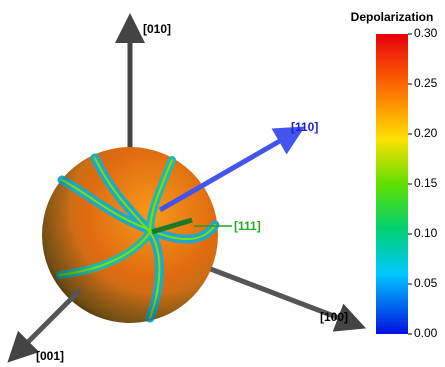 The width and height of the screenshot is (445, 367). What do you see at coordinates (334, 317) in the screenshot?
I see `axis-label: [100]` at bounding box center [334, 317].